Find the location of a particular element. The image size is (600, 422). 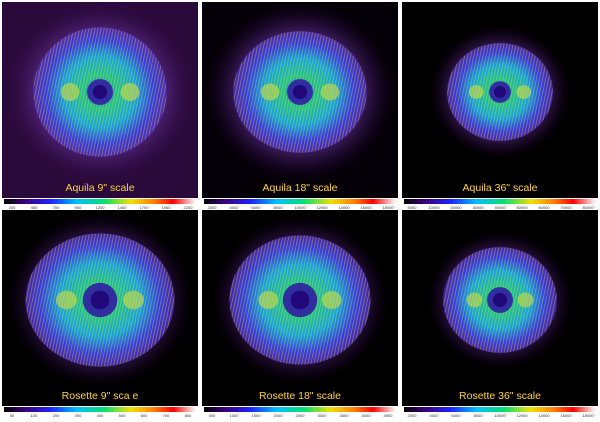

colorbar-tick-label: 60000 is located at coordinates (544, 207).